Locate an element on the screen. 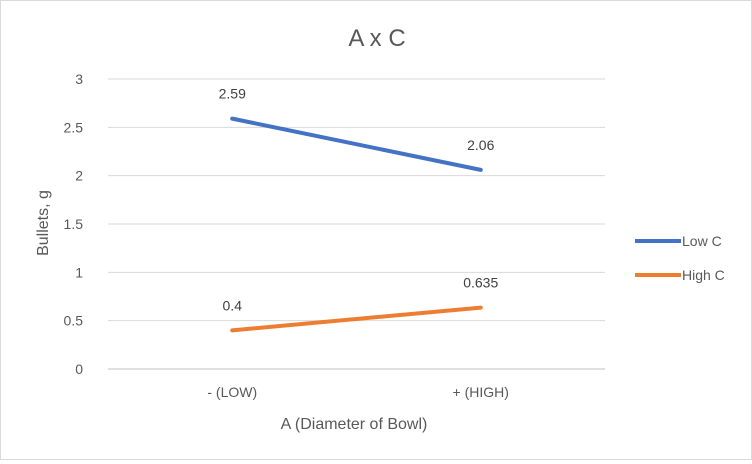  y-tick-label: 1.5 is located at coordinates (74, 224).